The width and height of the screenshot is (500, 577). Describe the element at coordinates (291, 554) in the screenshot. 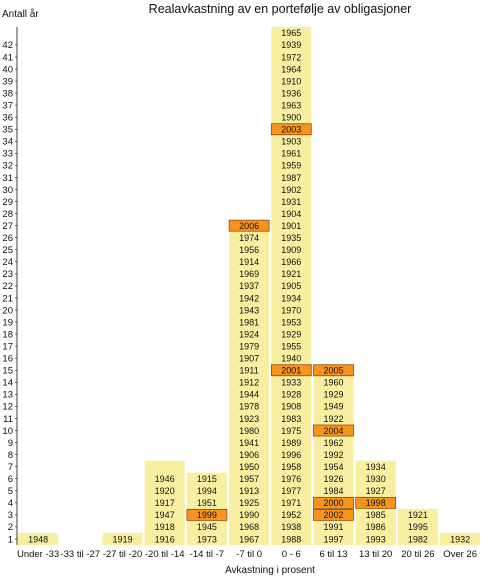

I see `x-tick-label: 0 - 6` at that location.